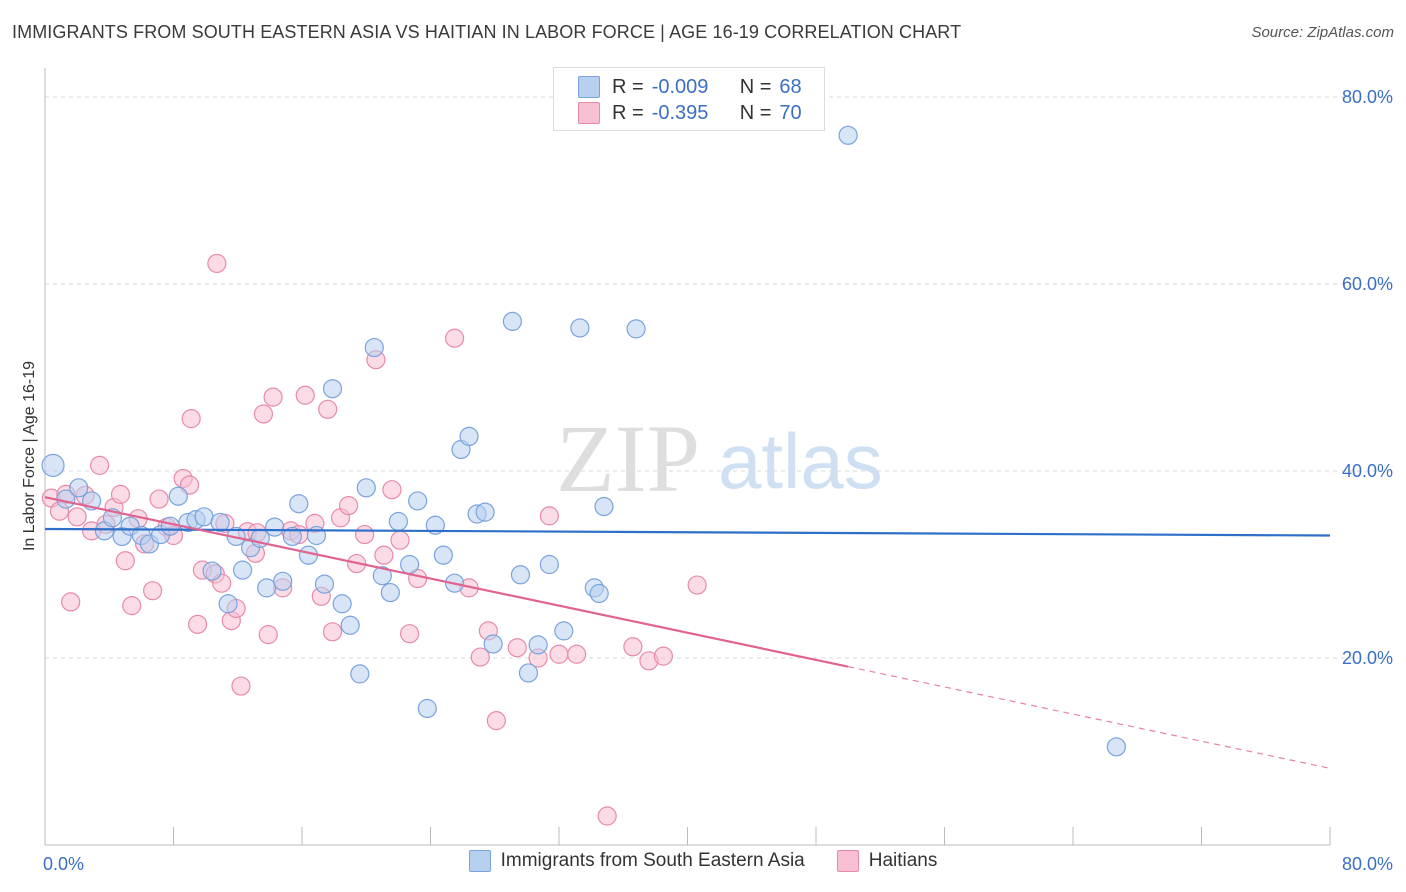 This screenshot has height=892, width=1406. I want to click on watermark-atlas: atlas, so click(800, 461).